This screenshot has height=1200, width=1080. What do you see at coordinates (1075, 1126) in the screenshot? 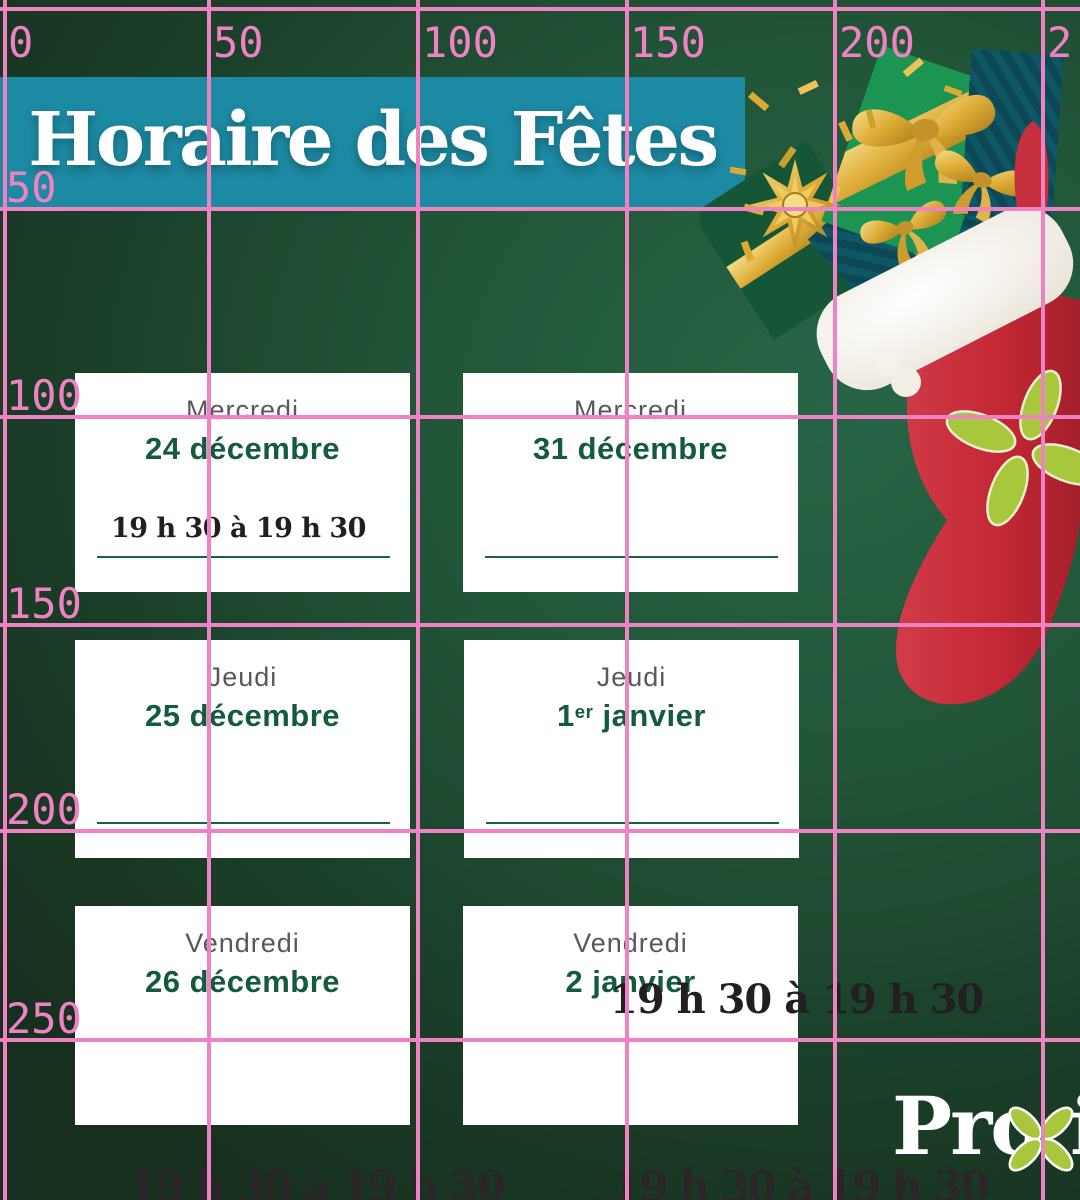
I see `proxim-logo-i: i` at bounding box center [1075, 1126].